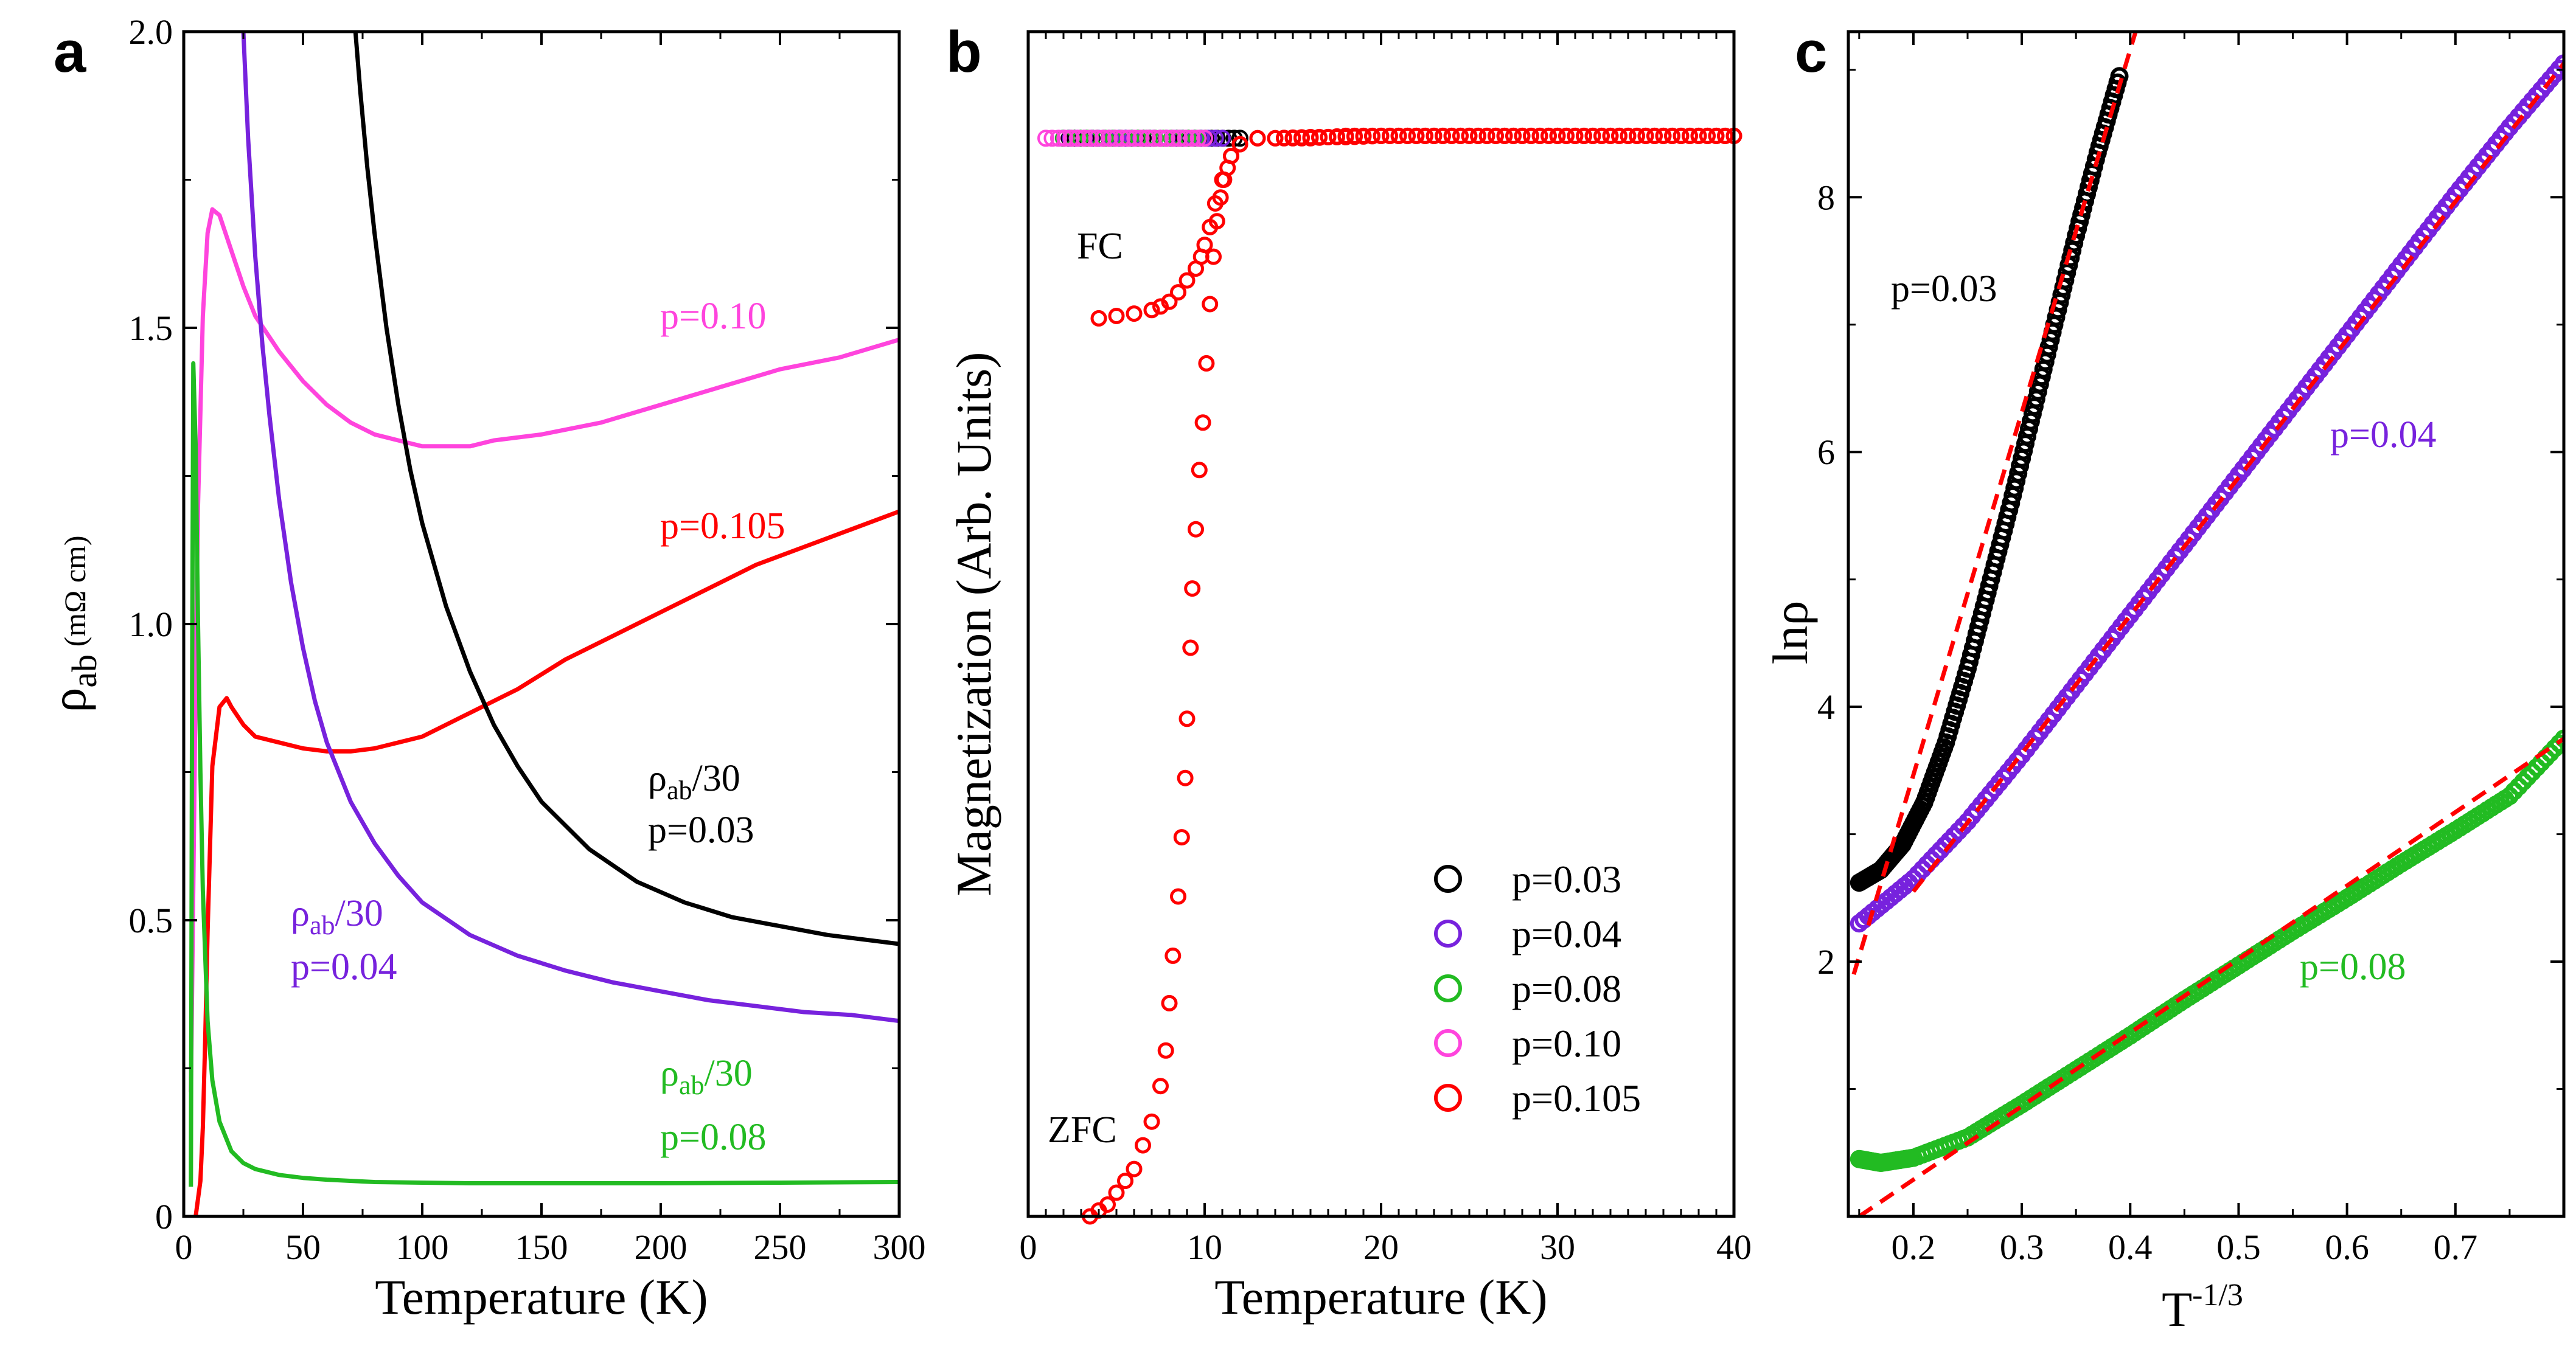 The width and height of the screenshot is (2576, 1349). Describe the element at coordinates (713, 316) in the screenshot. I see `panel-a-anno-p010: p=0.10` at that location.